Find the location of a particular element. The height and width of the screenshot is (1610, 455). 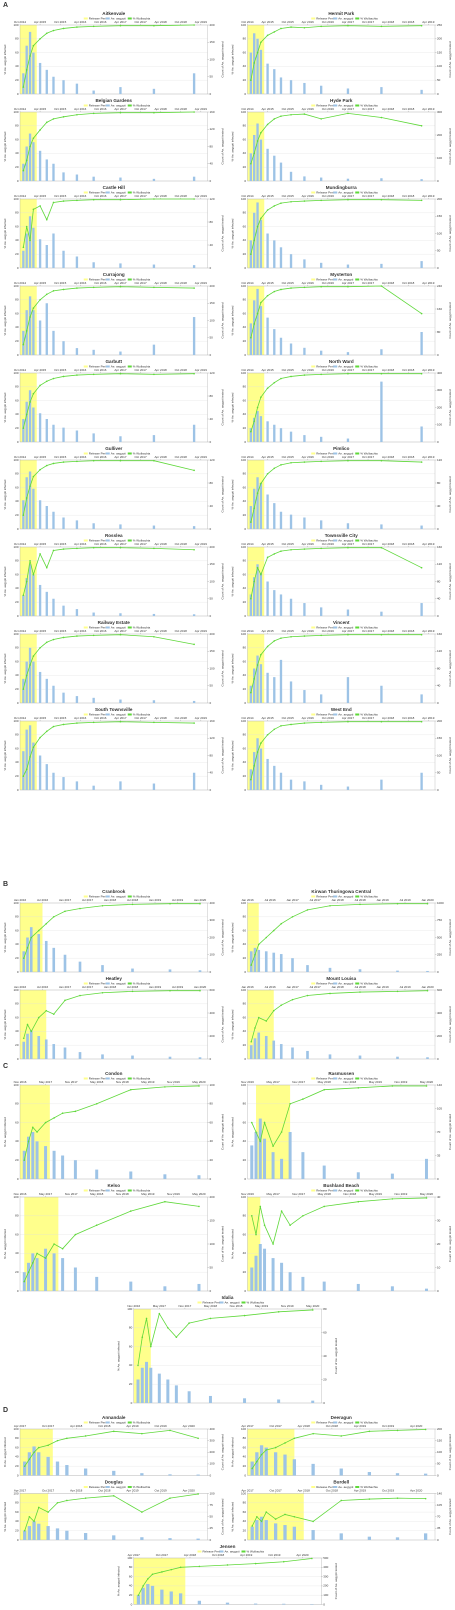

infection-line is located at coordinates (111, 1241).